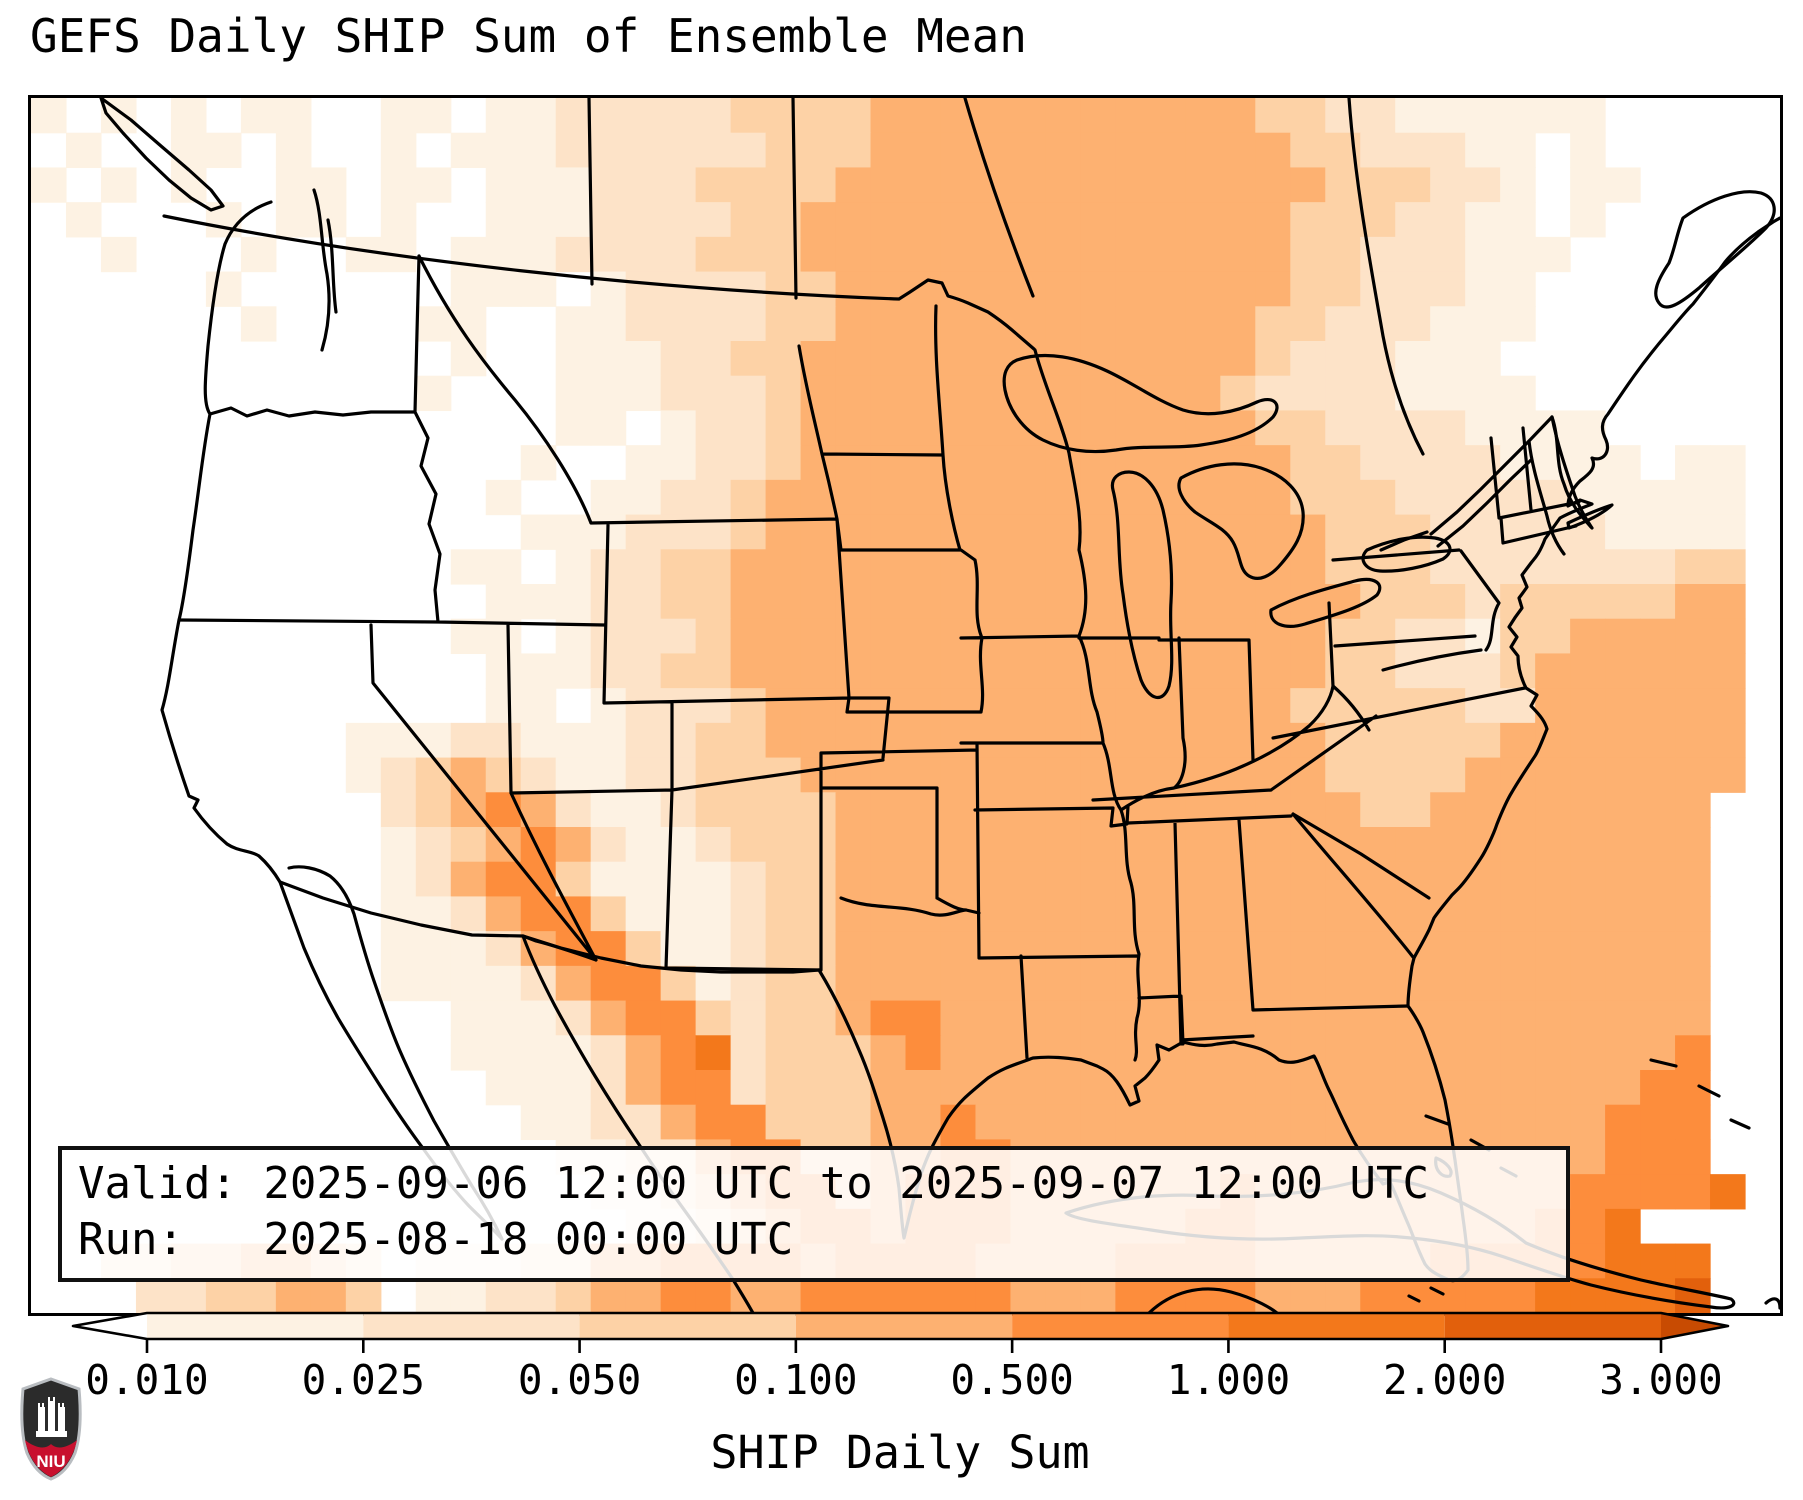 The height and width of the screenshot is (1500, 1803). Describe the element at coordinates (147, 1380) in the screenshot. I see `colorbar-tick-label: 0.010` at that location.